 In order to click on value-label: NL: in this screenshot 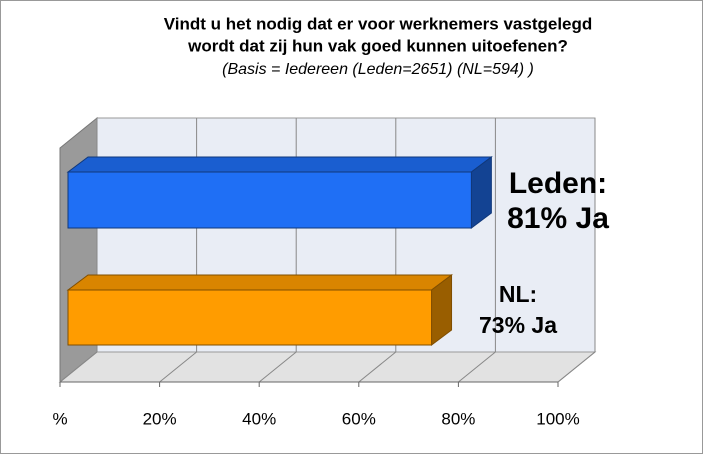, I will do `click(518, 294)`.